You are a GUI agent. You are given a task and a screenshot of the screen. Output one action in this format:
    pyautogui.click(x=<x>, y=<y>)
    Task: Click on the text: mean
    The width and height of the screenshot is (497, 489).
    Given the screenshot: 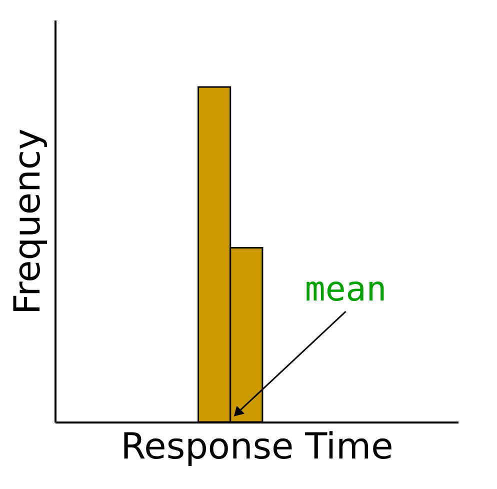 What is the action you would take?
    pyautogui.click(x=345, y=289)
    